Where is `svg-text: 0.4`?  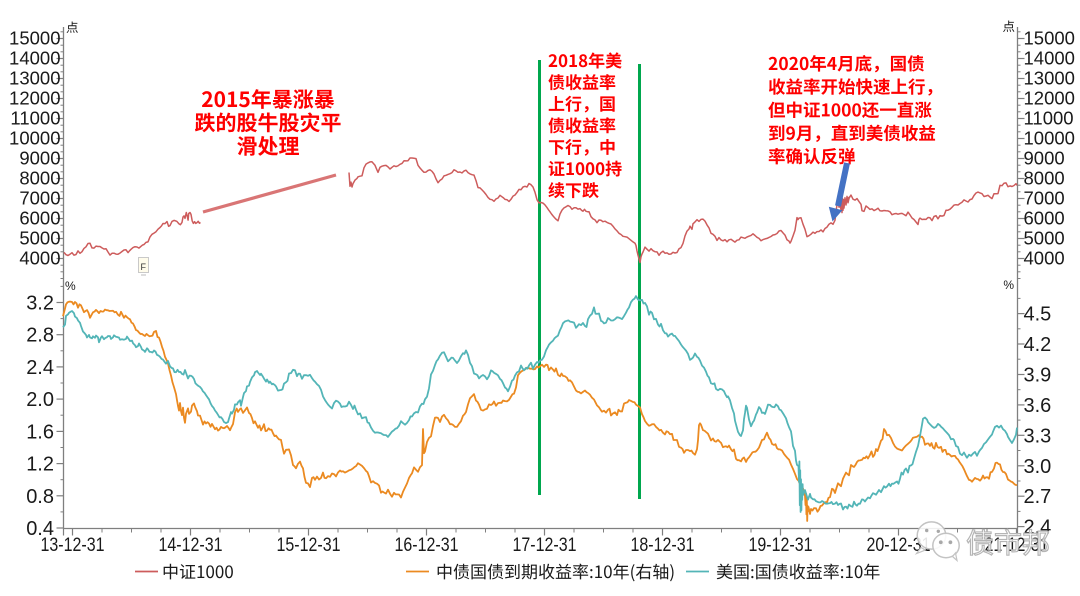
svg-text: 0.4 is located at coordinates (40, 529).